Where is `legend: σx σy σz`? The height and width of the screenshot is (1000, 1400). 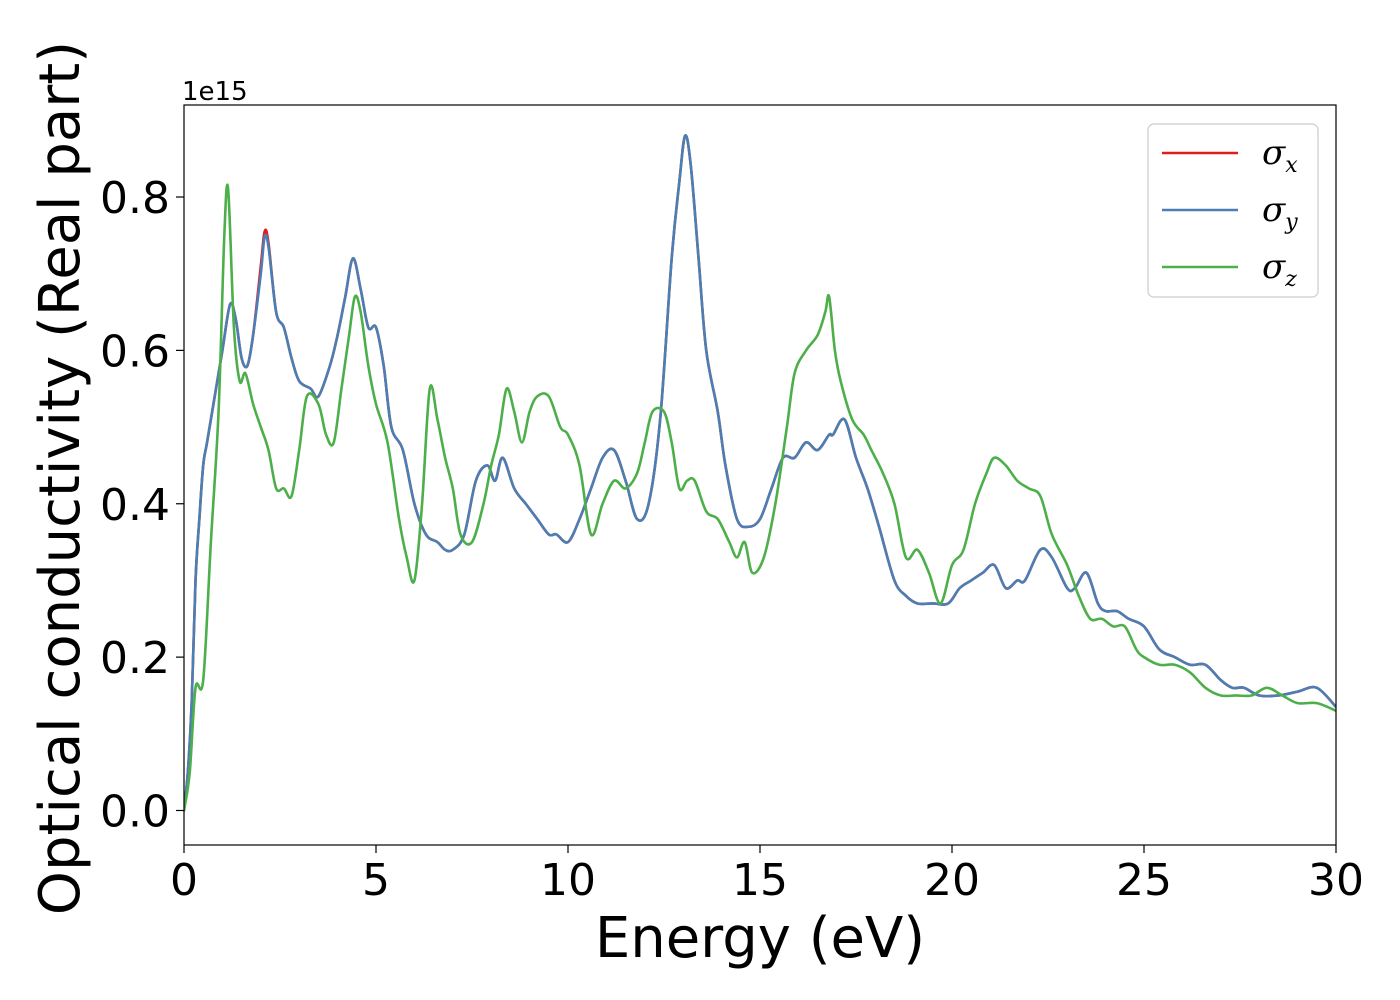 legend: σx σy σz is located at coordinates (1233, 210).